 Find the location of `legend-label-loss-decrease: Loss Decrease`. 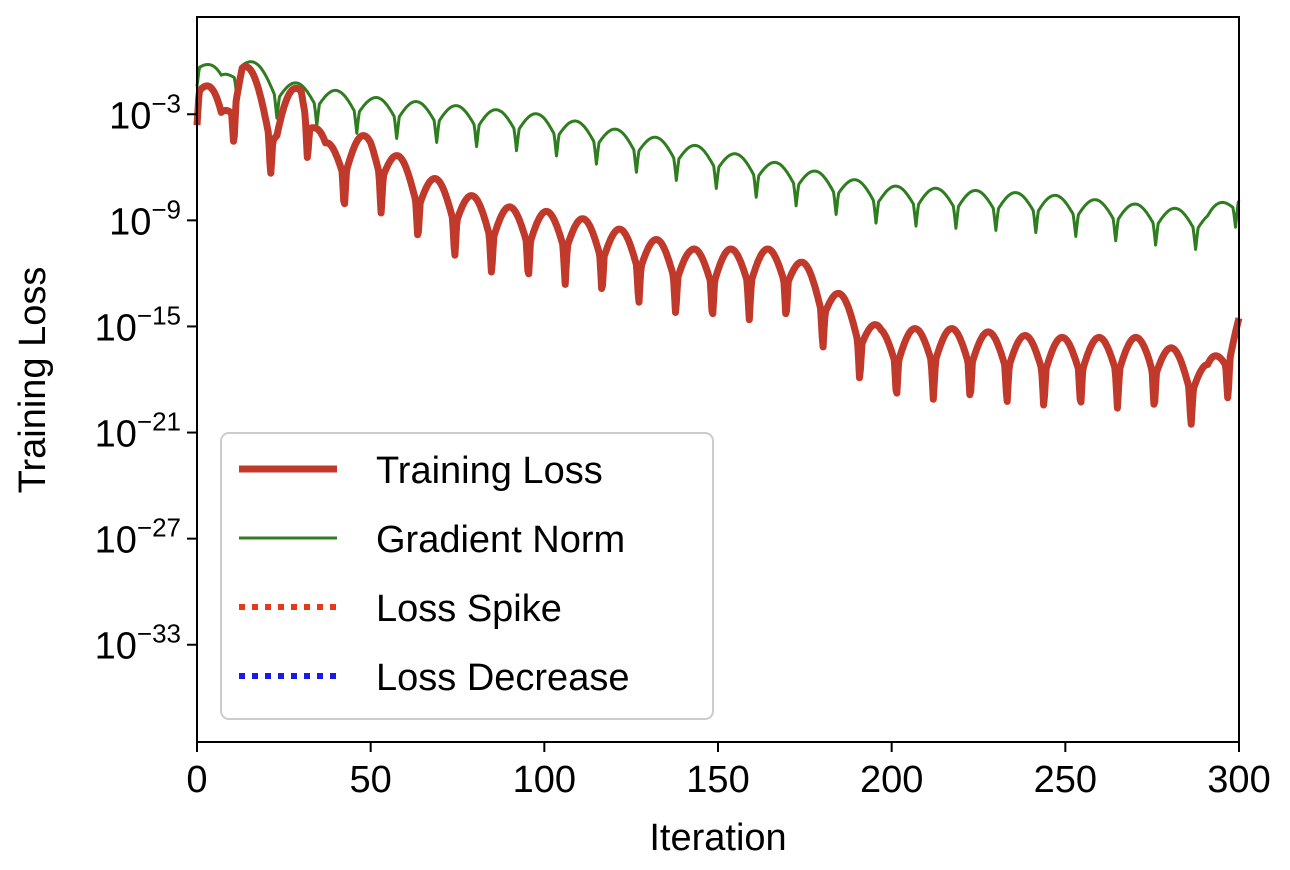

legend-label-loss-decrease: Loss Decrease is located at coordinates (502, 678).